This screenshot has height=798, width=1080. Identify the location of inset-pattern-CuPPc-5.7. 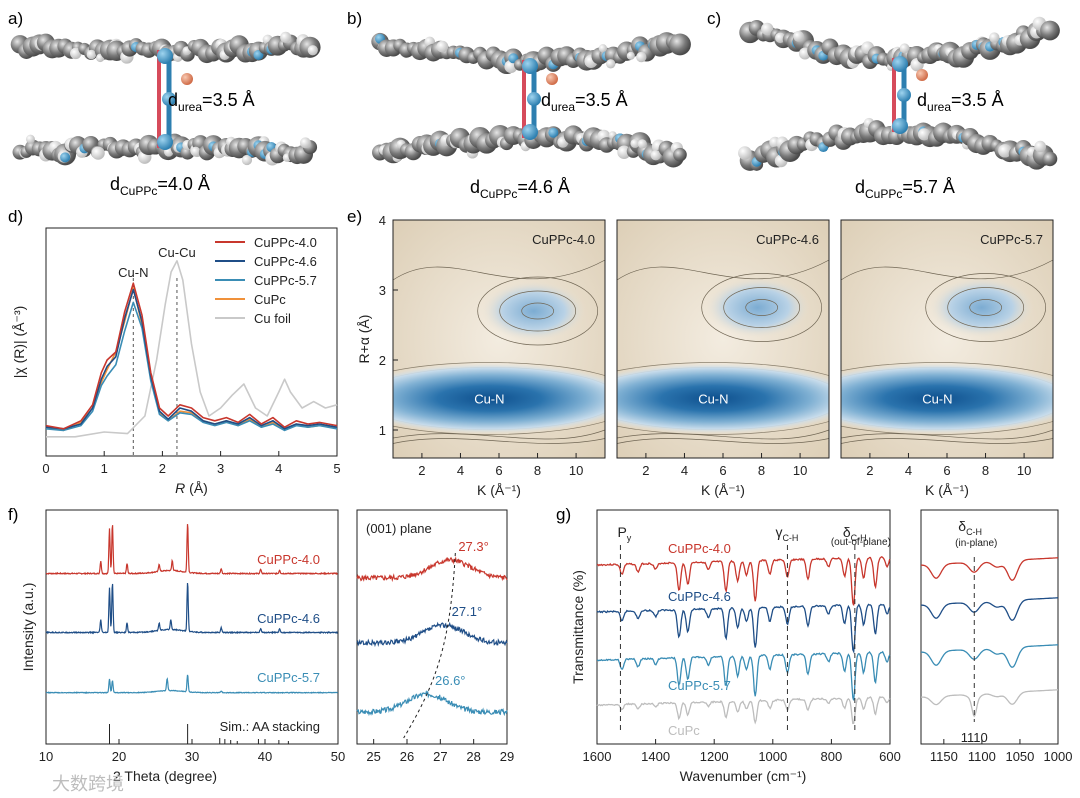
(432, 703).